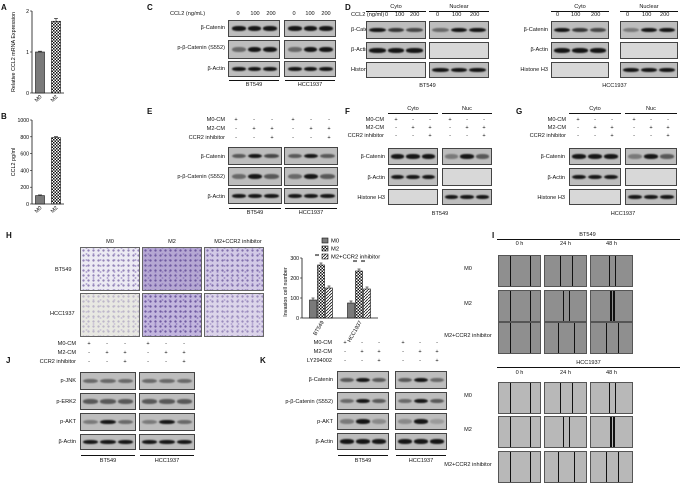 This screenshot has width=685, height=492. Describe the element at coordinates (427, 86) in the screenshot. I see `d-cell-label: BT549` at that location.